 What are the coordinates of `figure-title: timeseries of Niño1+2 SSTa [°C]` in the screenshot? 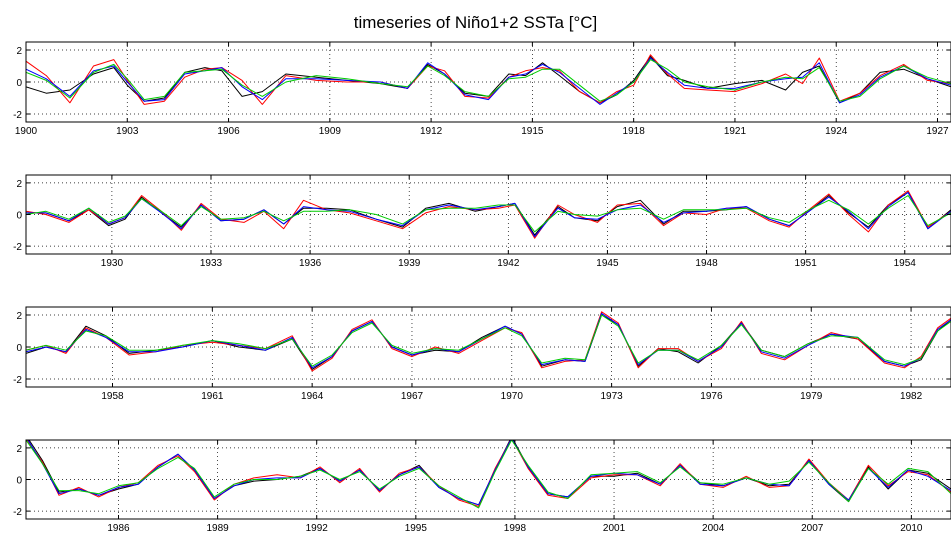 It's located at (475, 22).